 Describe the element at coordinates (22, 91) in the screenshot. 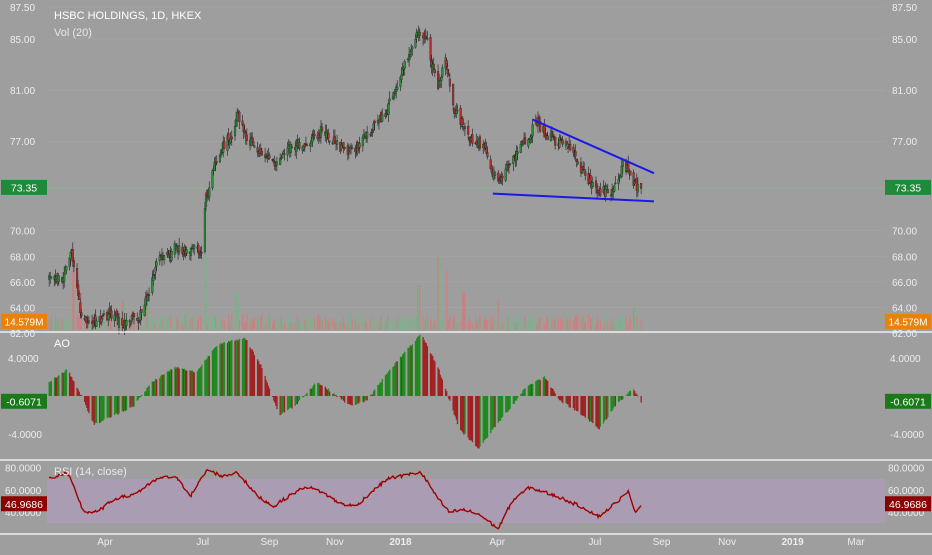

I see `price-tick-label-left: 81.00` at that location.